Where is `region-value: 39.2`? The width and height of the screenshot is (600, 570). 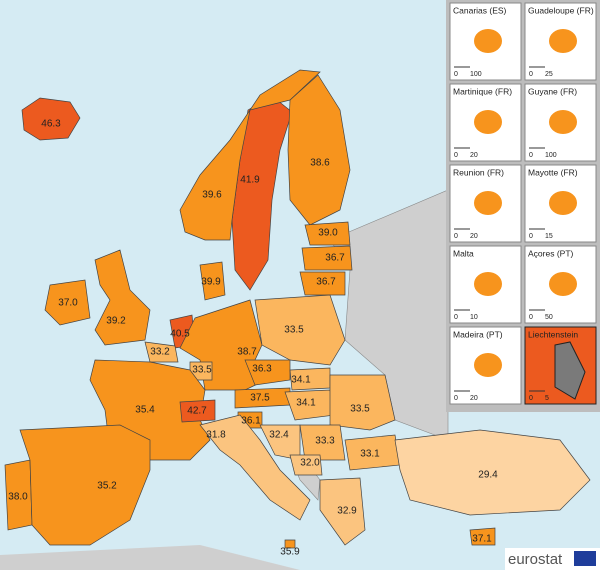 region-value: 39.2 is located at coordinates (116, 321).